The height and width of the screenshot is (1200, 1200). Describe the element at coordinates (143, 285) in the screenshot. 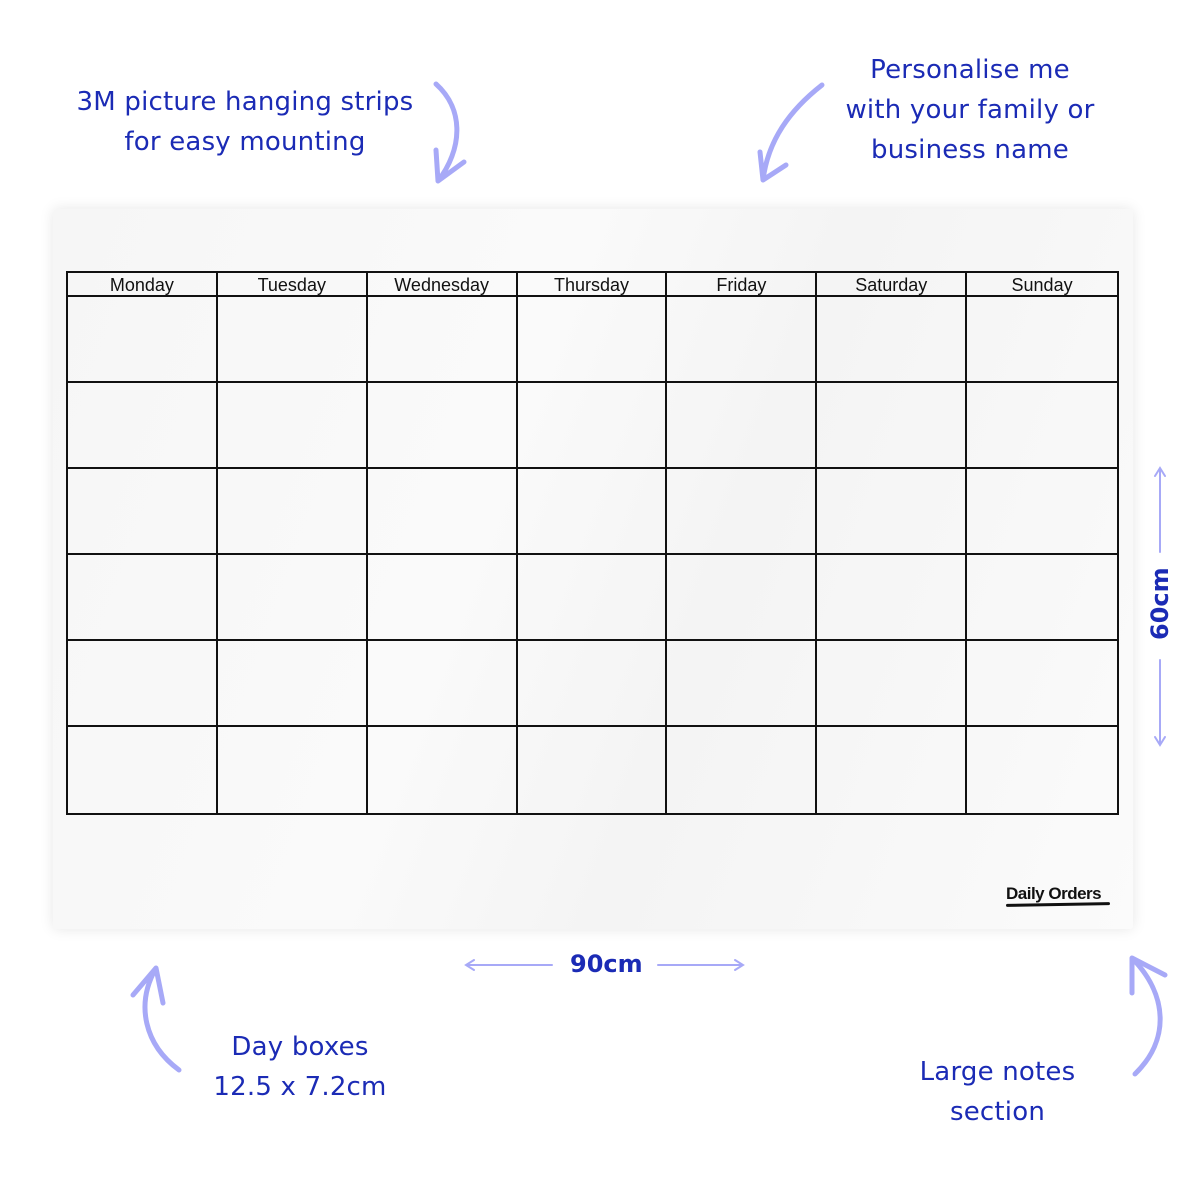

I see `day-header-monday: Monday` at that location.